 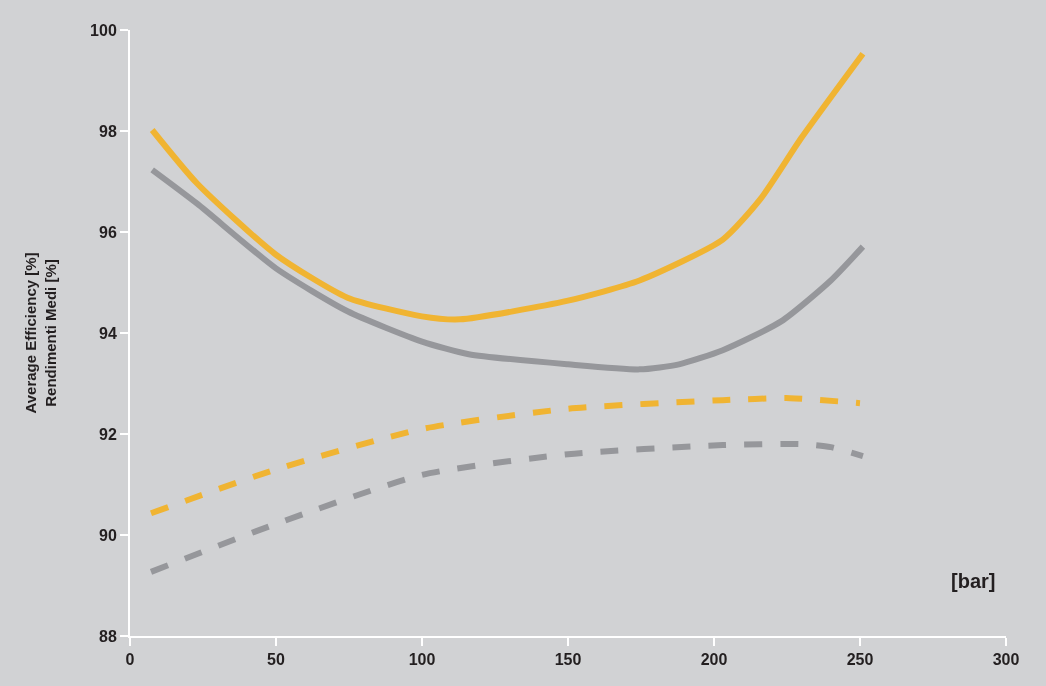 I want to click on x-tick-label: 300, so click(x=1006, y=660).